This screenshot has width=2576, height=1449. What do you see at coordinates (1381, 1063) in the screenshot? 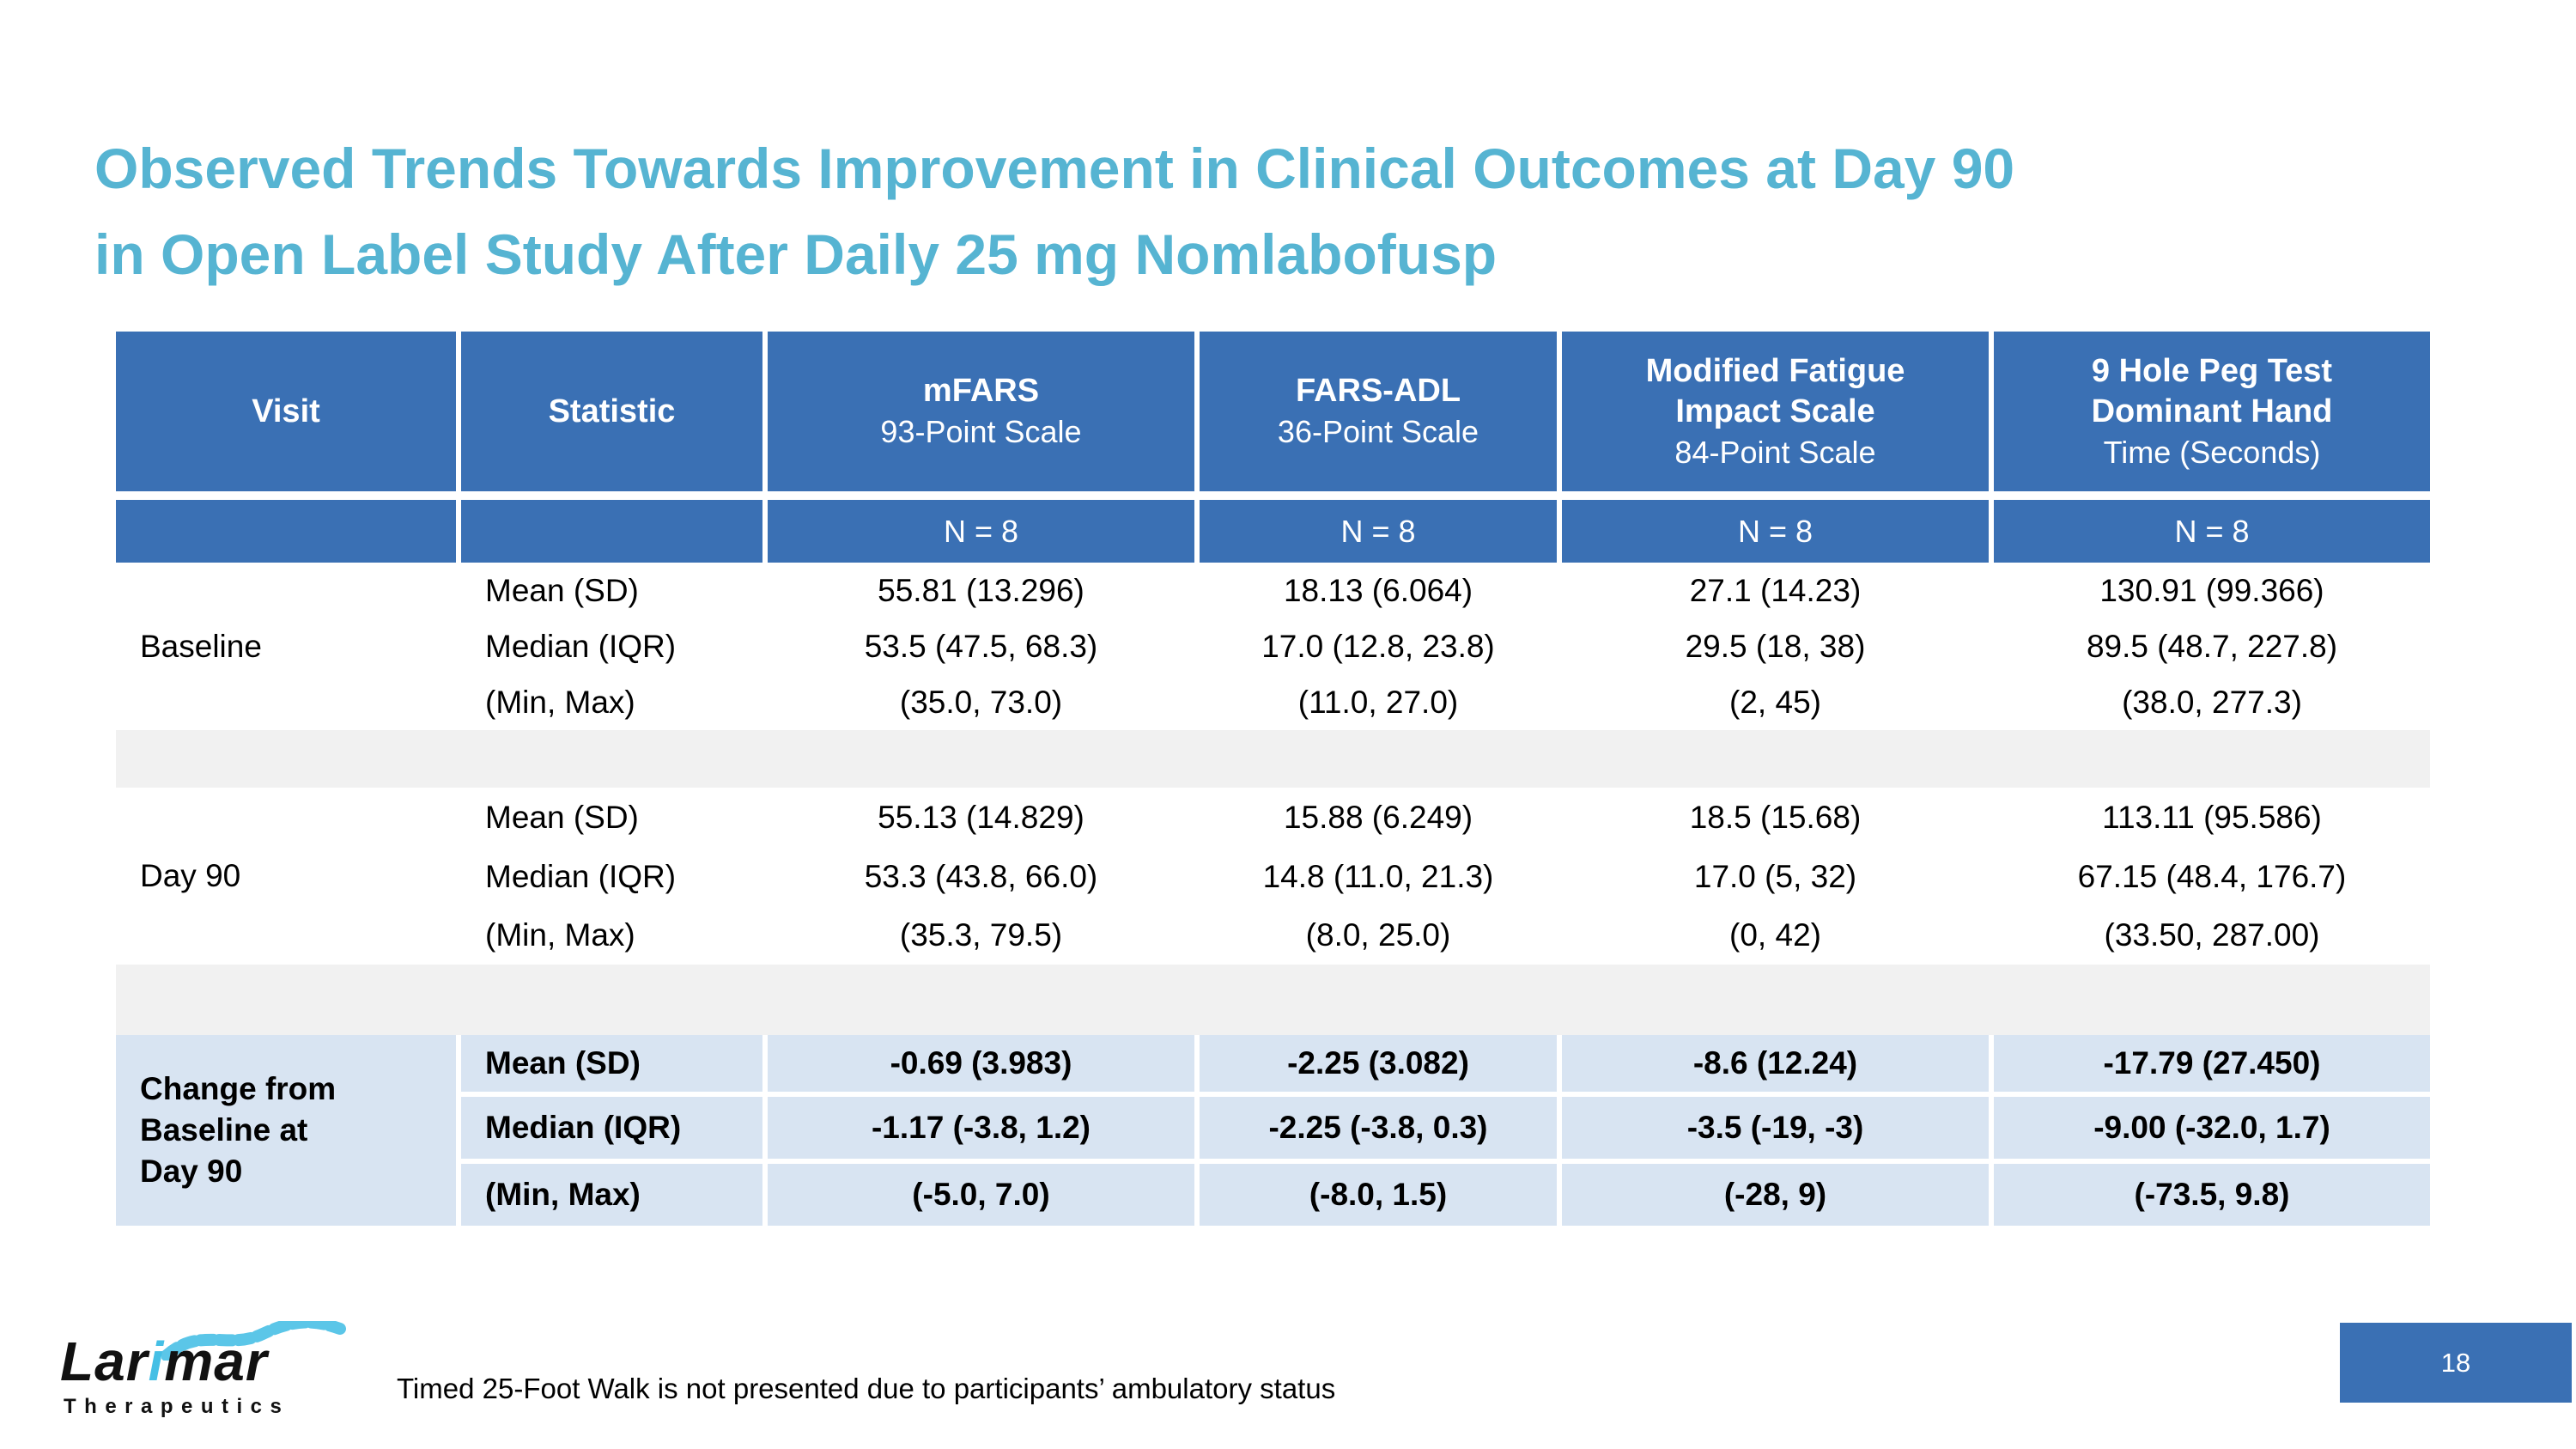
I see `value-cell: -2.25 (3.082)` at bounding box center [1381, 1063].